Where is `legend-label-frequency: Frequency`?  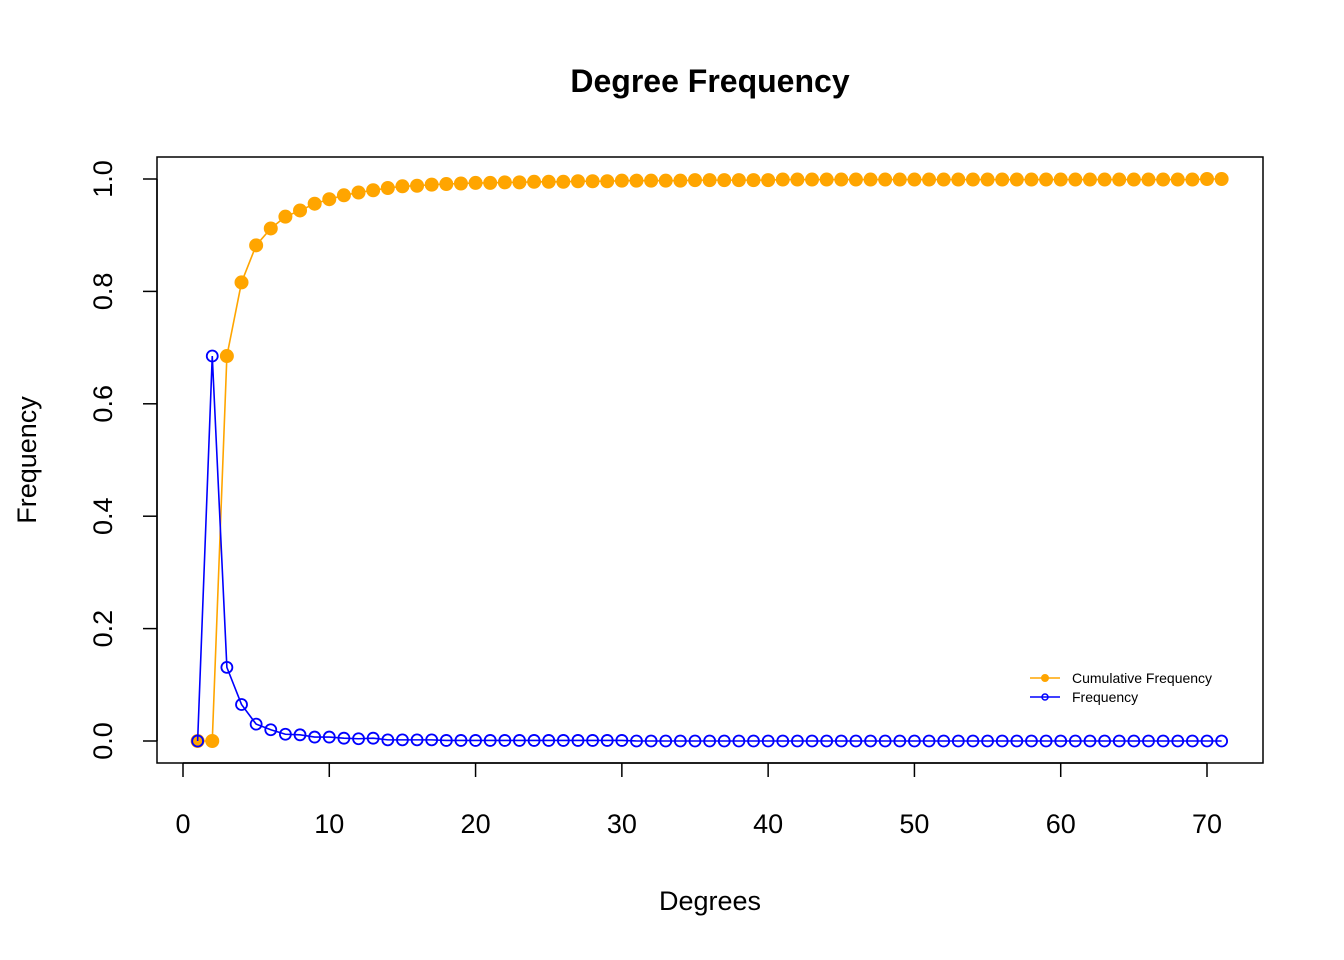 legend-label-frequency: Frequency is located at coordinates (1105, 697).